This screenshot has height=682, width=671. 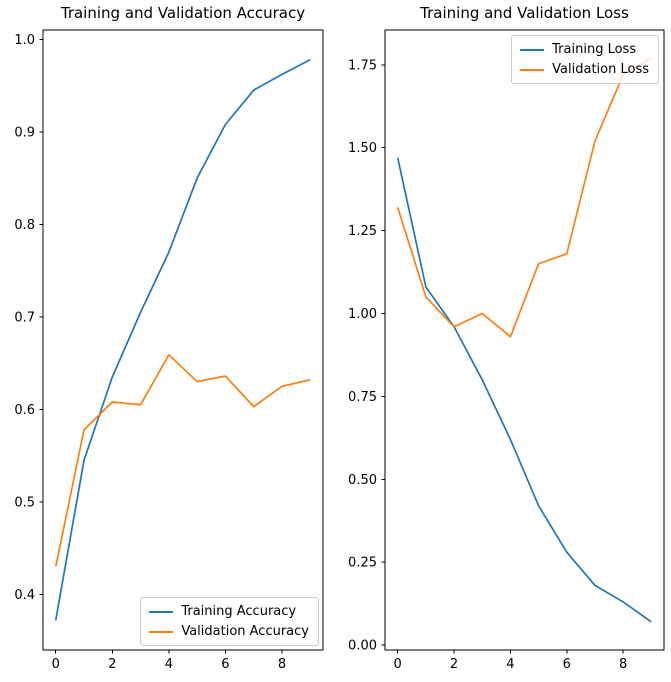 What do you see at coordinates (362, 563) in the screenshot?
I see `y-tick-label: 0.25` at bounding box center [362, 563].